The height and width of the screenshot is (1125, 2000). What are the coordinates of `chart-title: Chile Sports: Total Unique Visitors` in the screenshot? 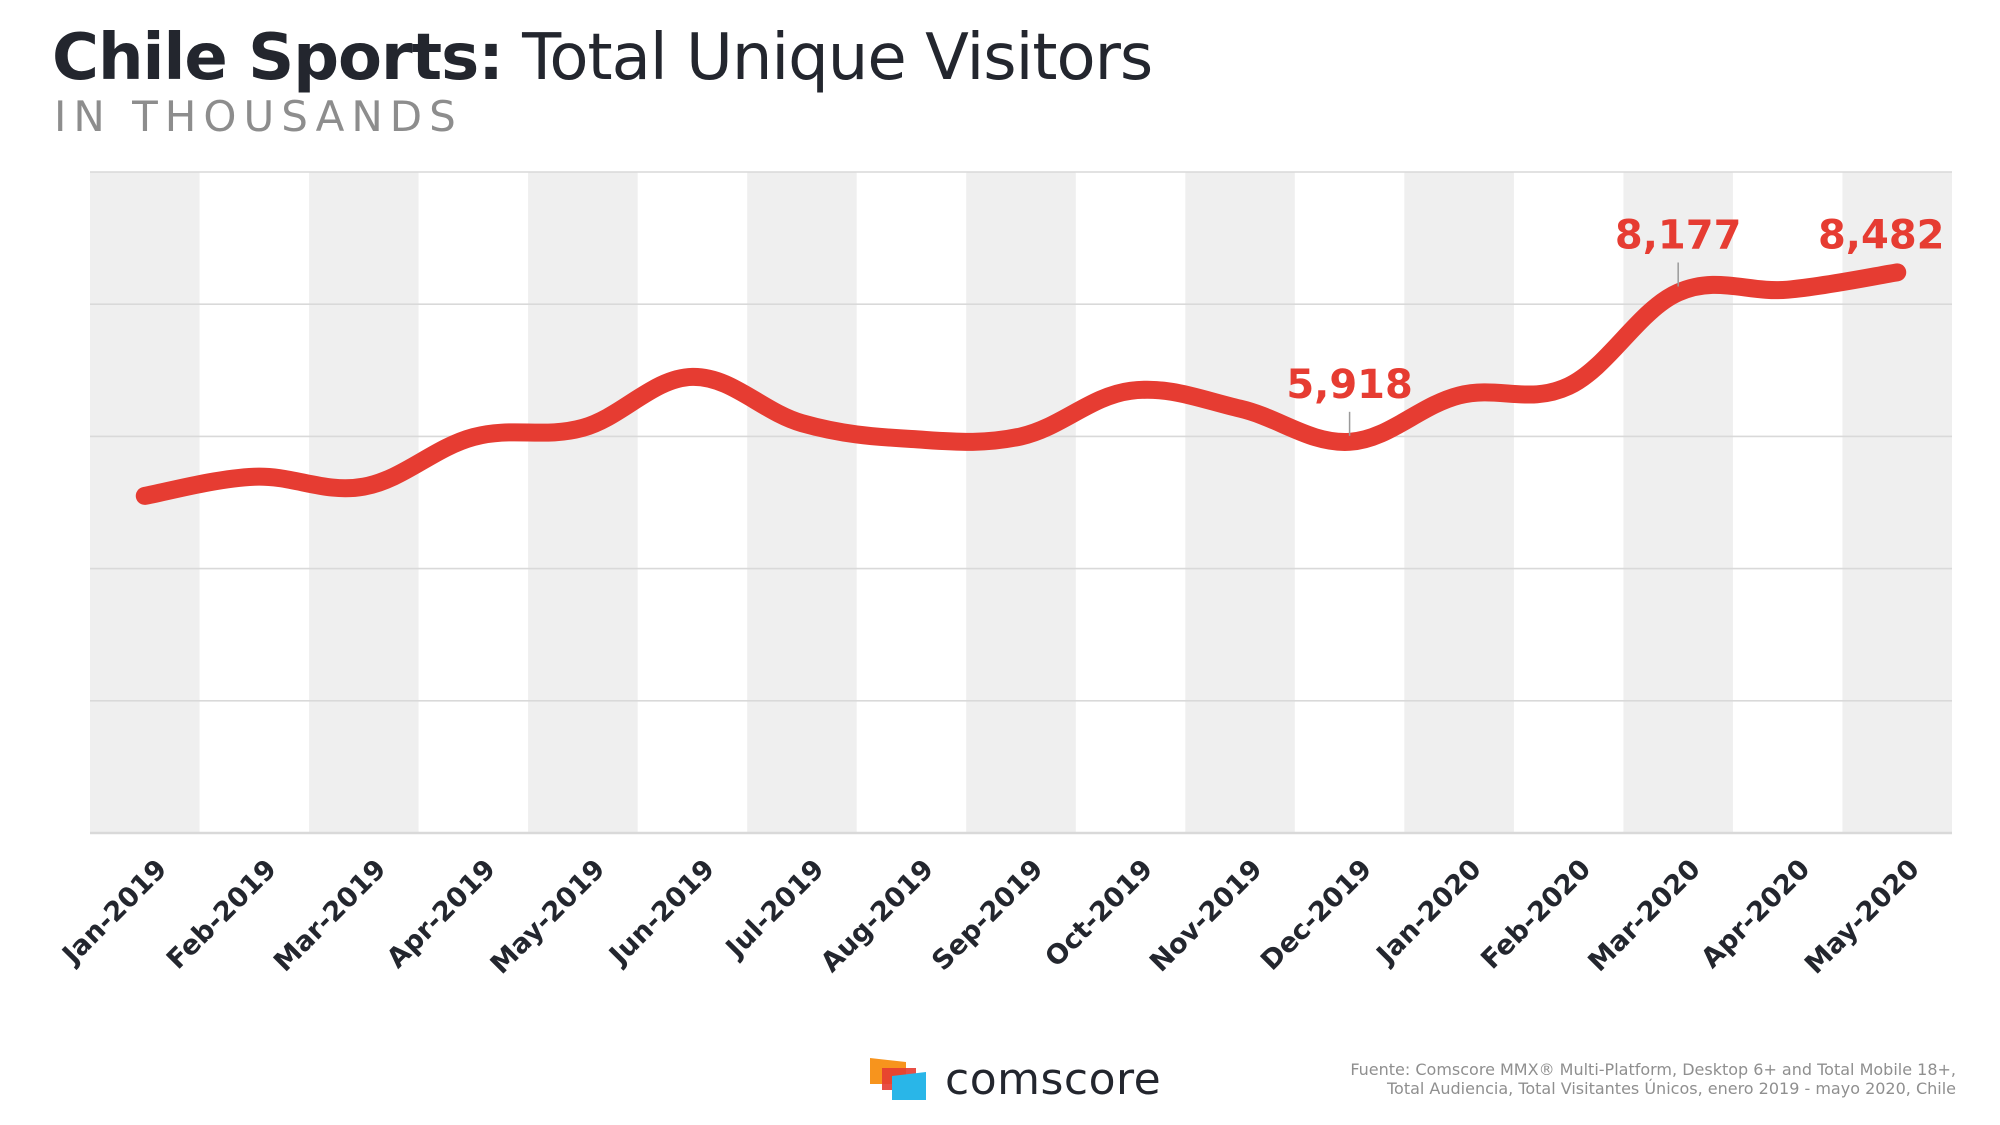 It's located at (602, 58).